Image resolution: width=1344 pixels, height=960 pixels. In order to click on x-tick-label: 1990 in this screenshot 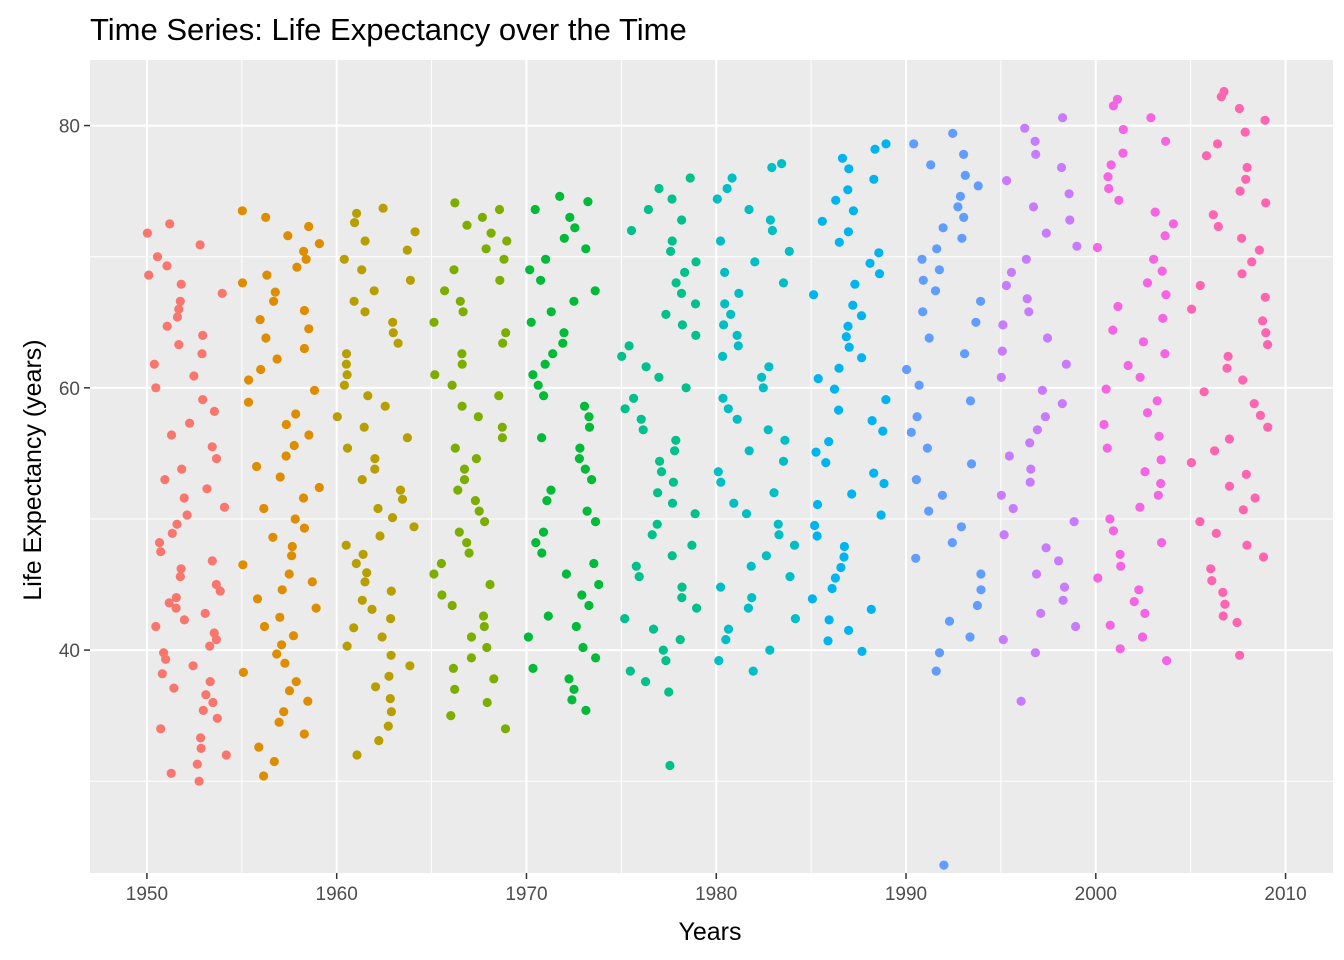, I will do `click(906, 894)`.